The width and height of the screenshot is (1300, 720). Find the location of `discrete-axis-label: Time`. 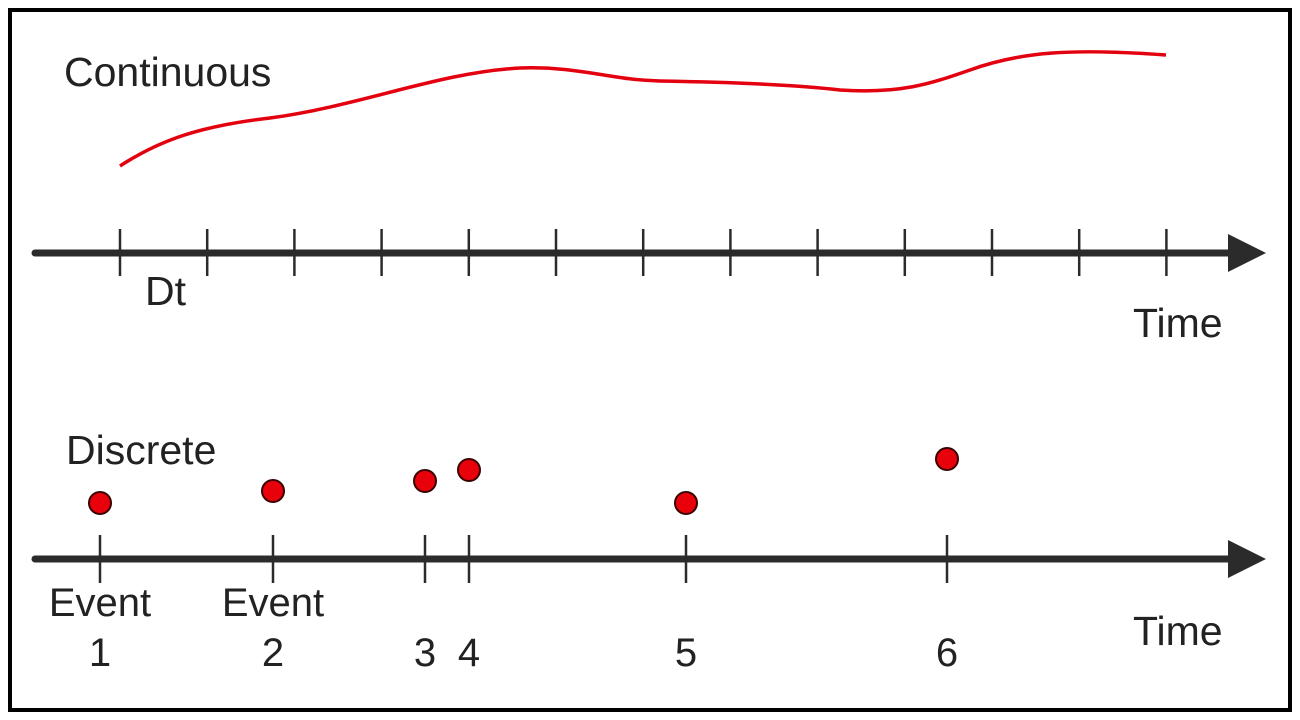

discrete-axis-label: Time is located at coordinates (1178, 631).